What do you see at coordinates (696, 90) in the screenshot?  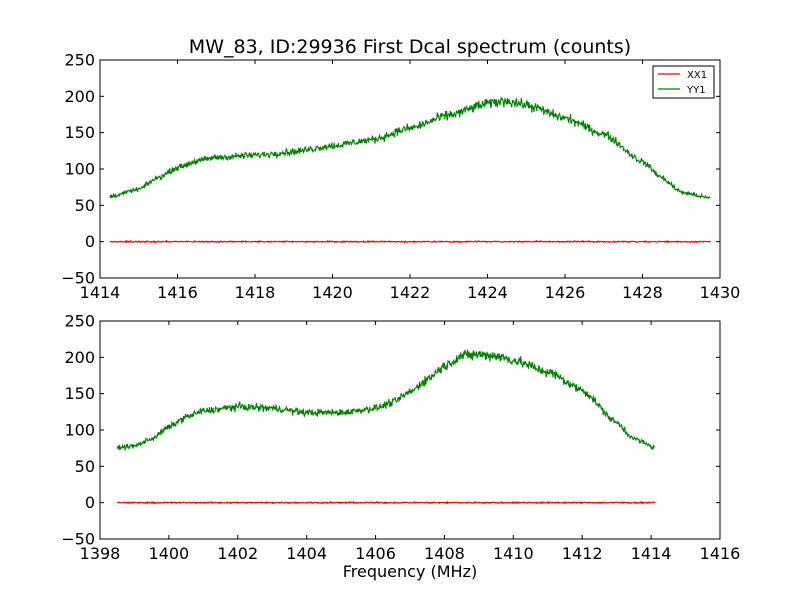 I see `legend-label-yy1: YY1` at bounding box center [696, 90].